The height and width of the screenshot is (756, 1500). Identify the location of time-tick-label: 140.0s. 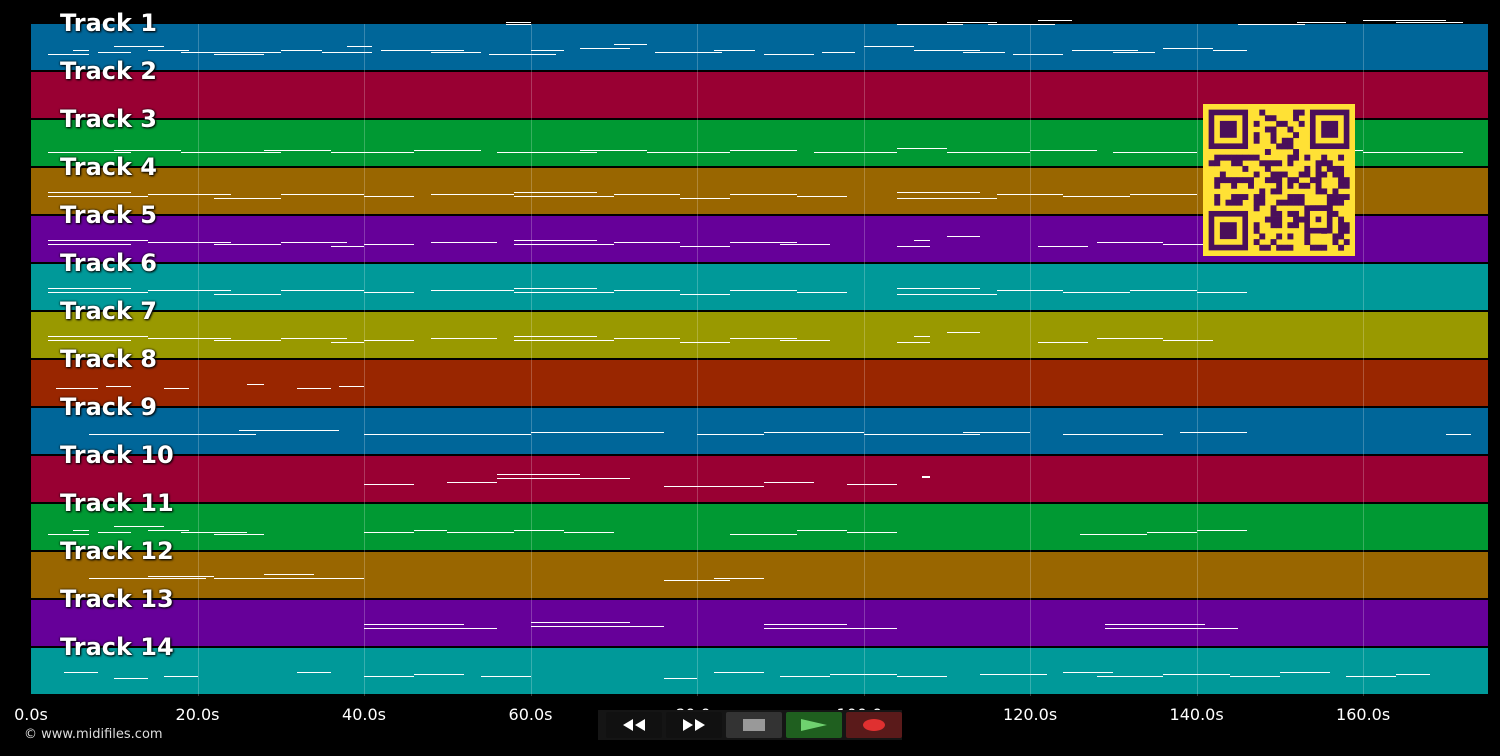
(1196, 714).